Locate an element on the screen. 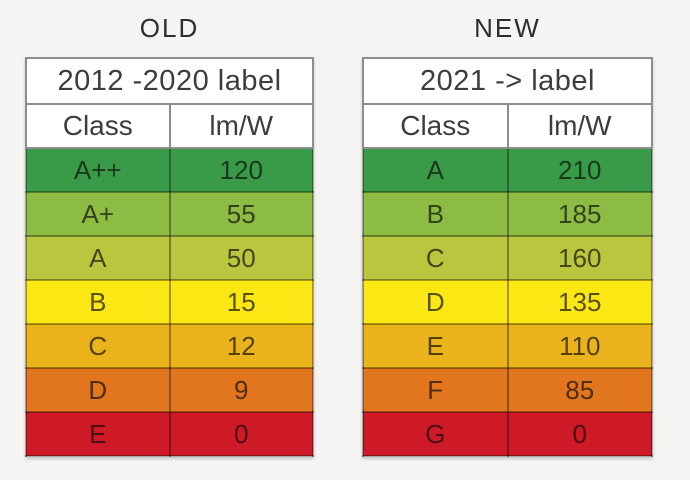  value-cell: 85 is located at coordinates (579, 390).